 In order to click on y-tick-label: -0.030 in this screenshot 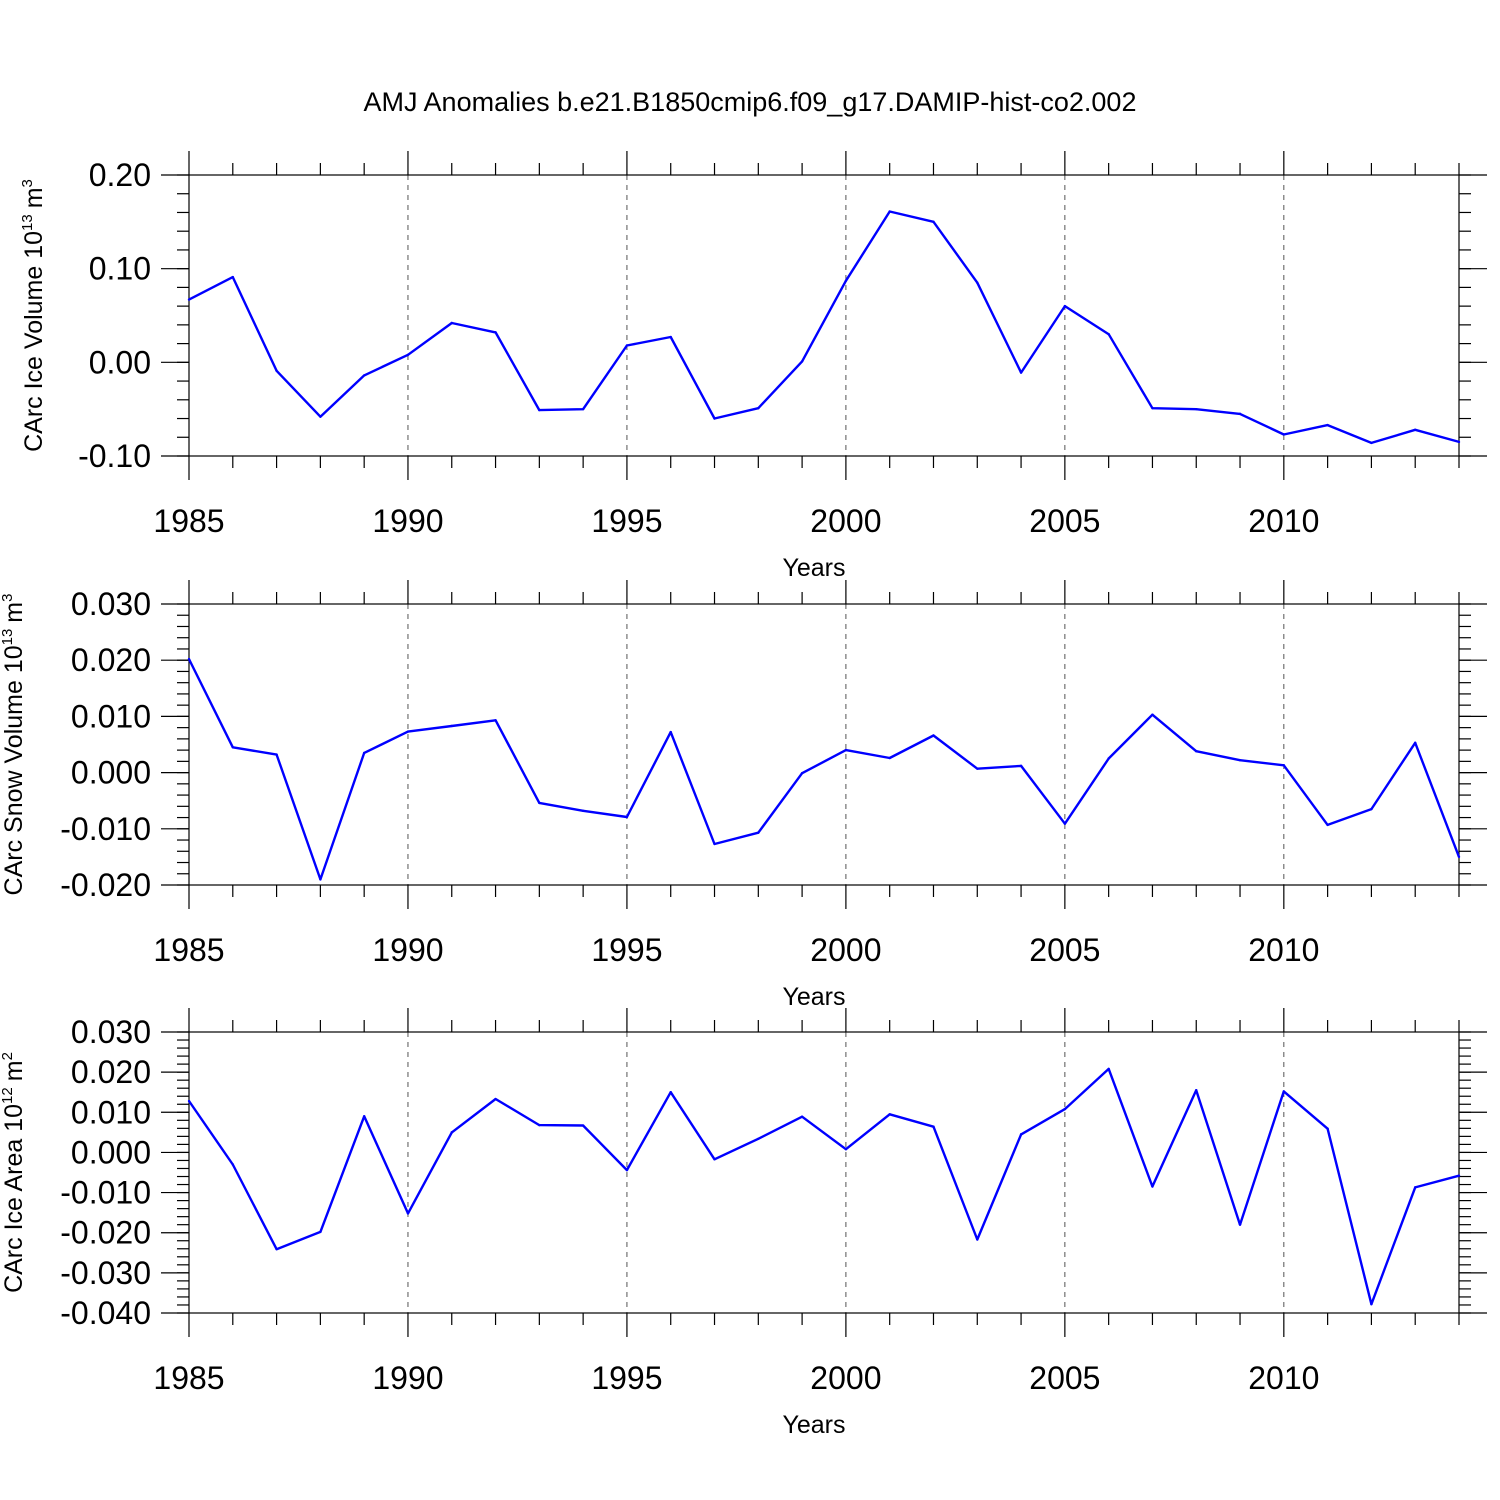, I will do `click(105, 1273)`.